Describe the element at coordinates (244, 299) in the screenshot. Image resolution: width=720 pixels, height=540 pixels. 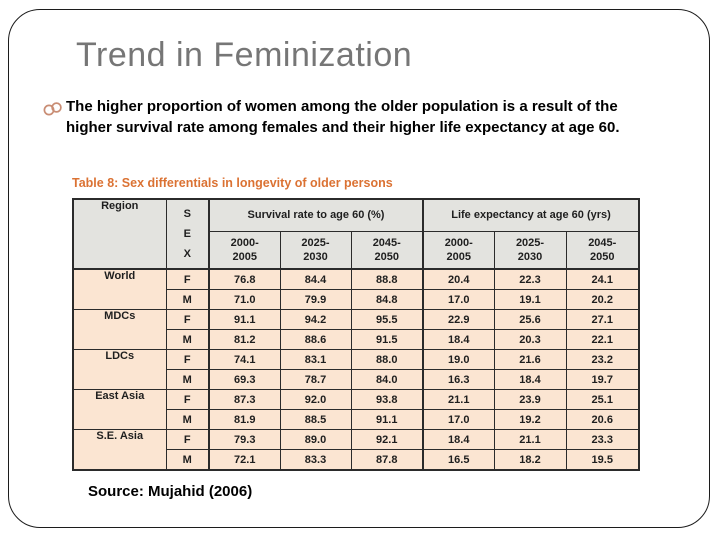
I see `value-cell: 71.0` at that location.